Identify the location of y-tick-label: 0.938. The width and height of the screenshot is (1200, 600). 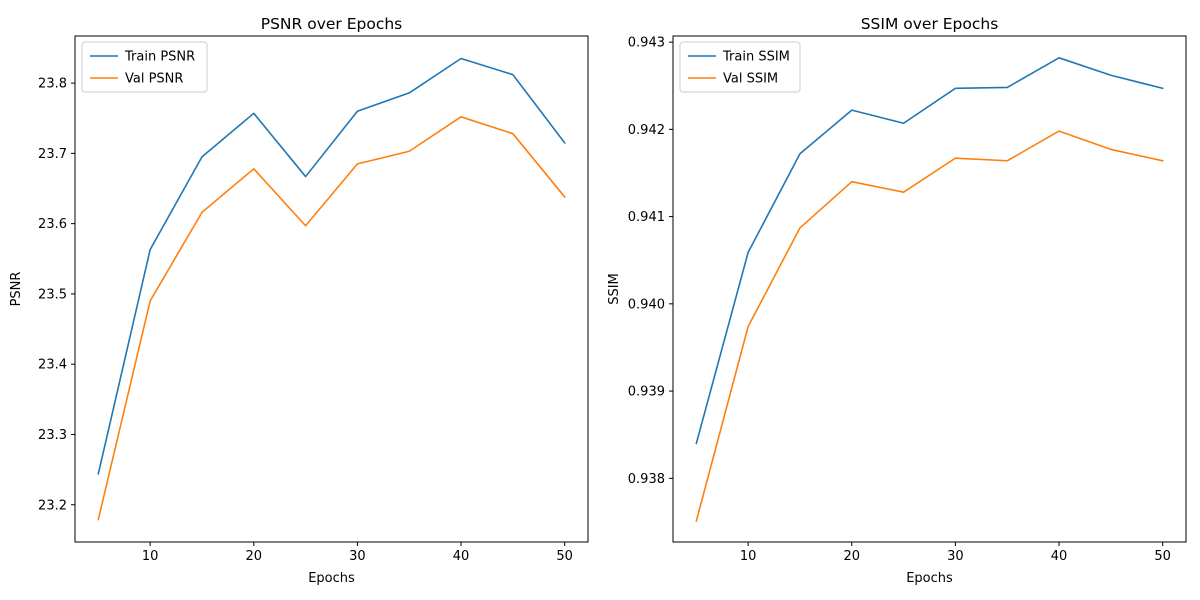
(646, 479).